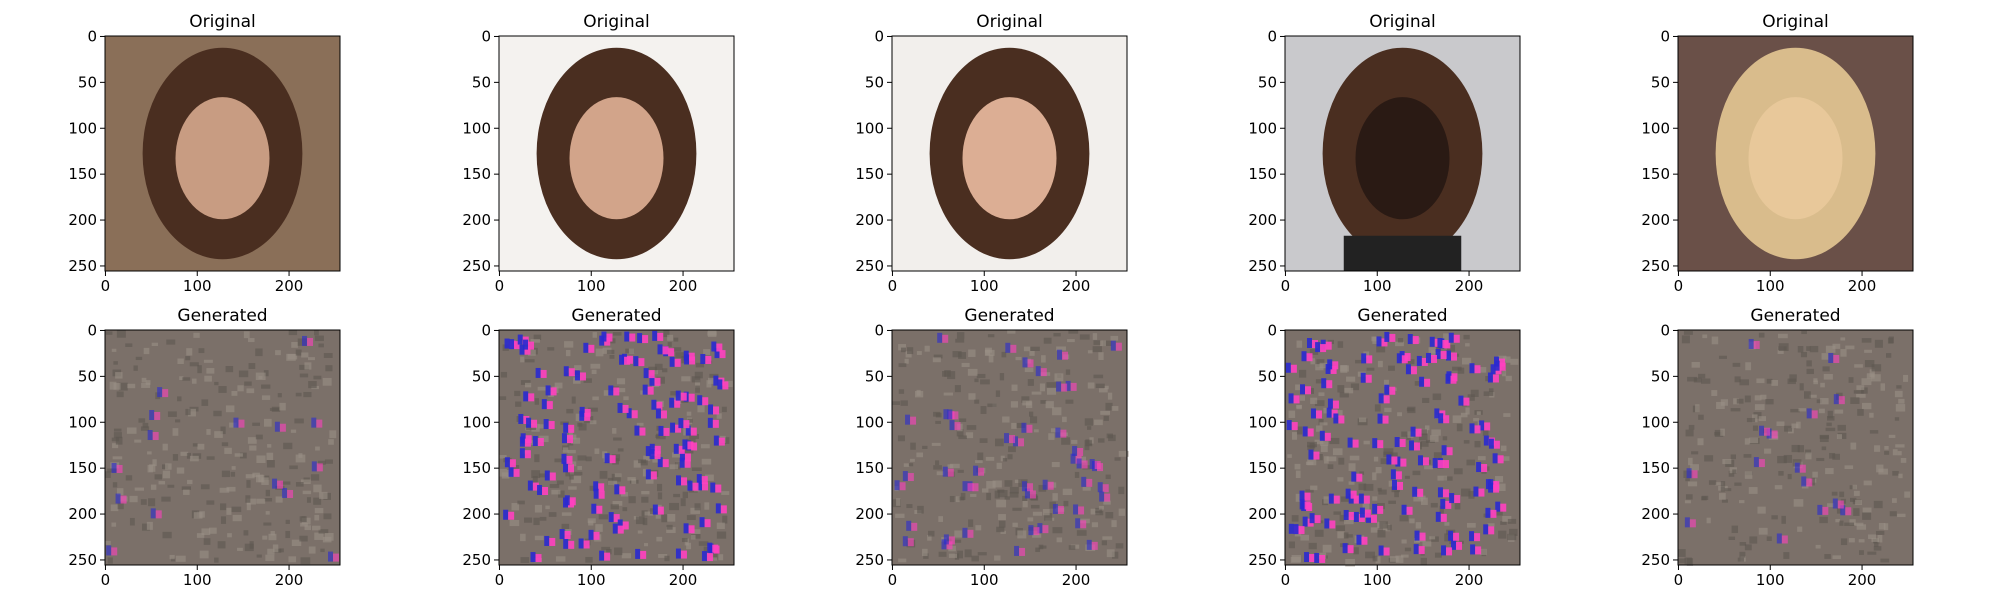 This screenshot has width=2000, height=600. What do you see at coordinates (1272, 330) in the screenshot?
I see `y-tick-label: 0` at bounding box center [1272, 330].